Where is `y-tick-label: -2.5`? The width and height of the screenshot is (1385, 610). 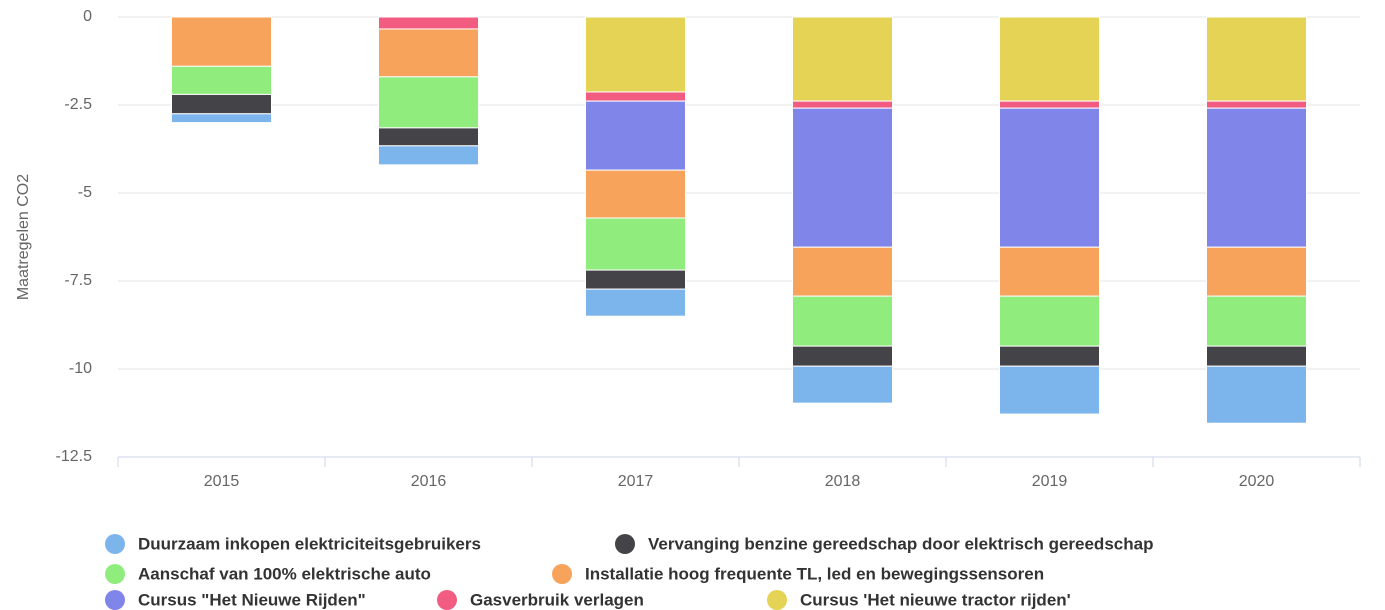 y-tick-label: -2.5 is located at coordinates (78, 104).